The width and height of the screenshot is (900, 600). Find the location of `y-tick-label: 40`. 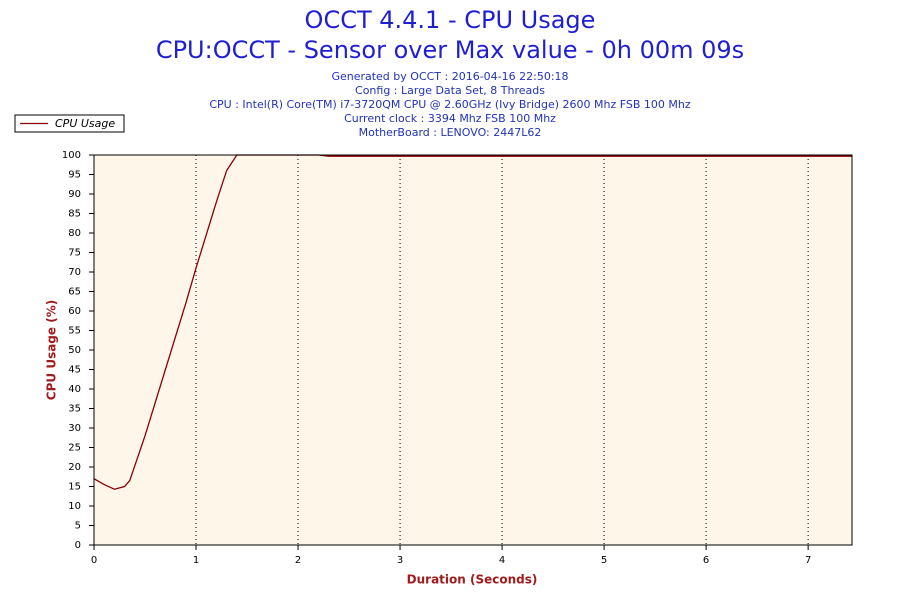

y-tick-label: 40 is located at coordinates (74, 389).